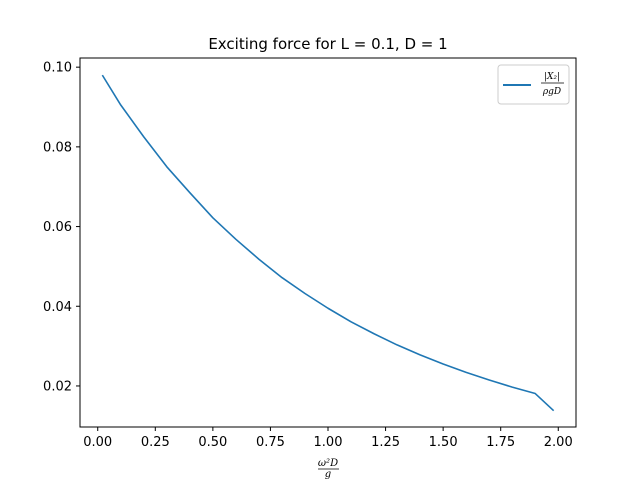 The image size is (640, 480). I want to click on y-tick-label: 0.08, so click(57, 147).